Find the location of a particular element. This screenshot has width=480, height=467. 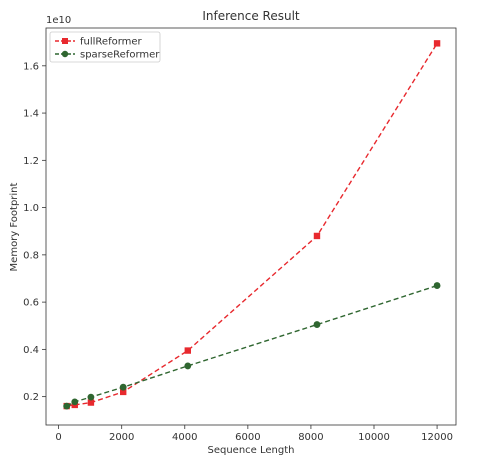

y-axis-offset-label: 1e10 is located at coordinates (58, 20).